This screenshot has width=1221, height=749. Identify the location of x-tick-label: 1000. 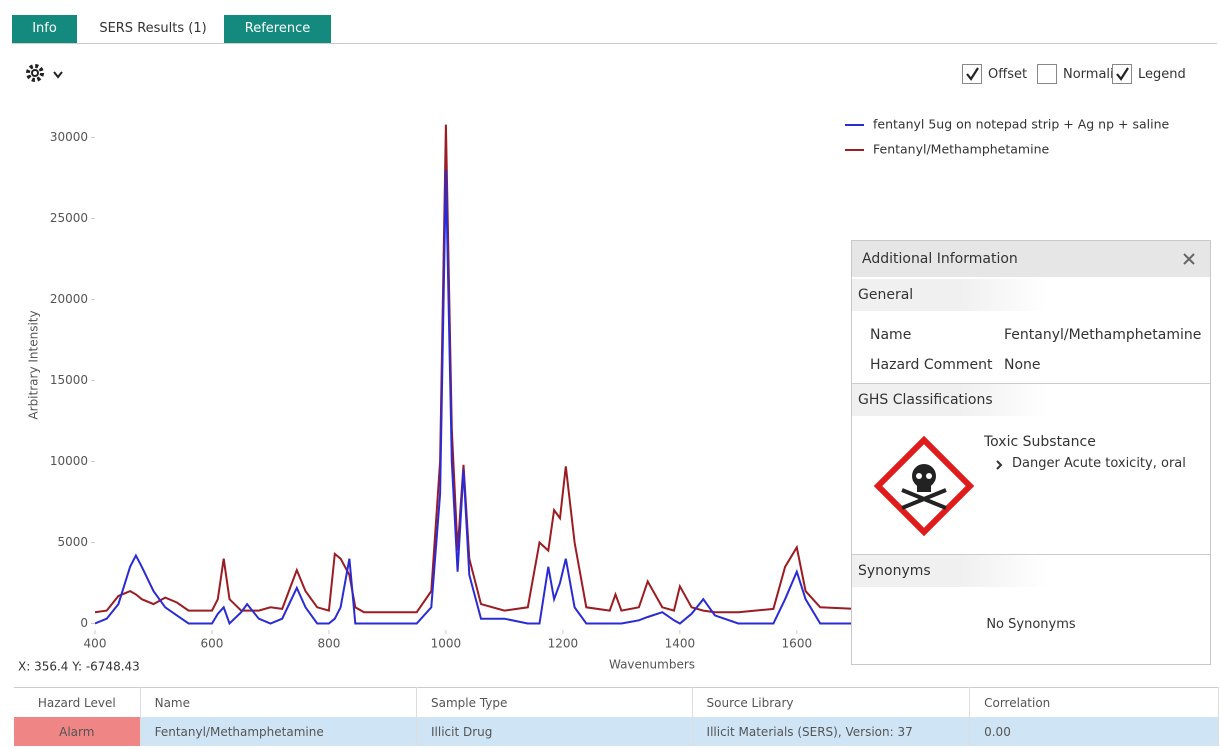
(446, 644).